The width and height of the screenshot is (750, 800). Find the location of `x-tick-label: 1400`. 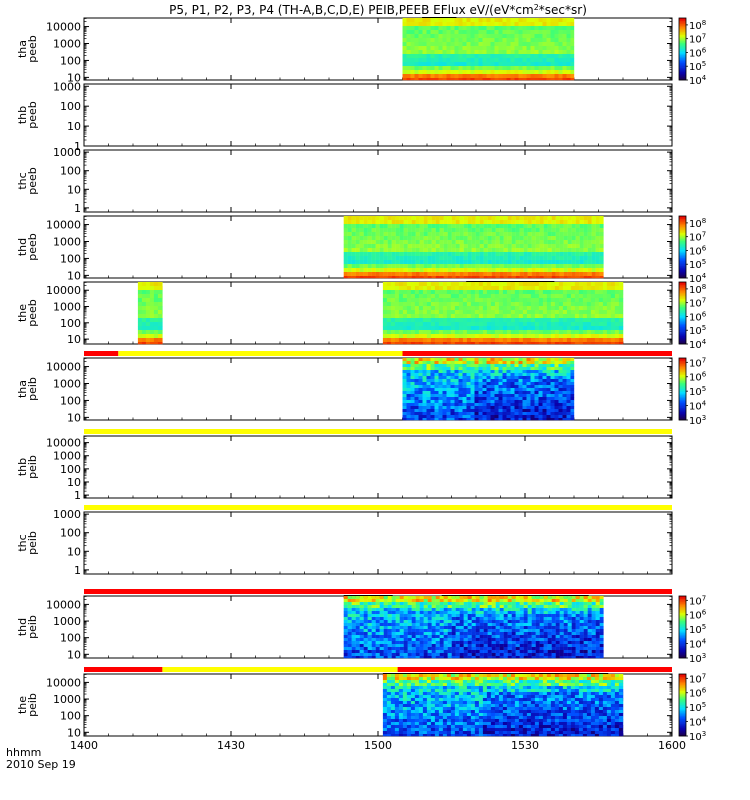

x-tick-label: 1400 is located at coordinates (84, 745).